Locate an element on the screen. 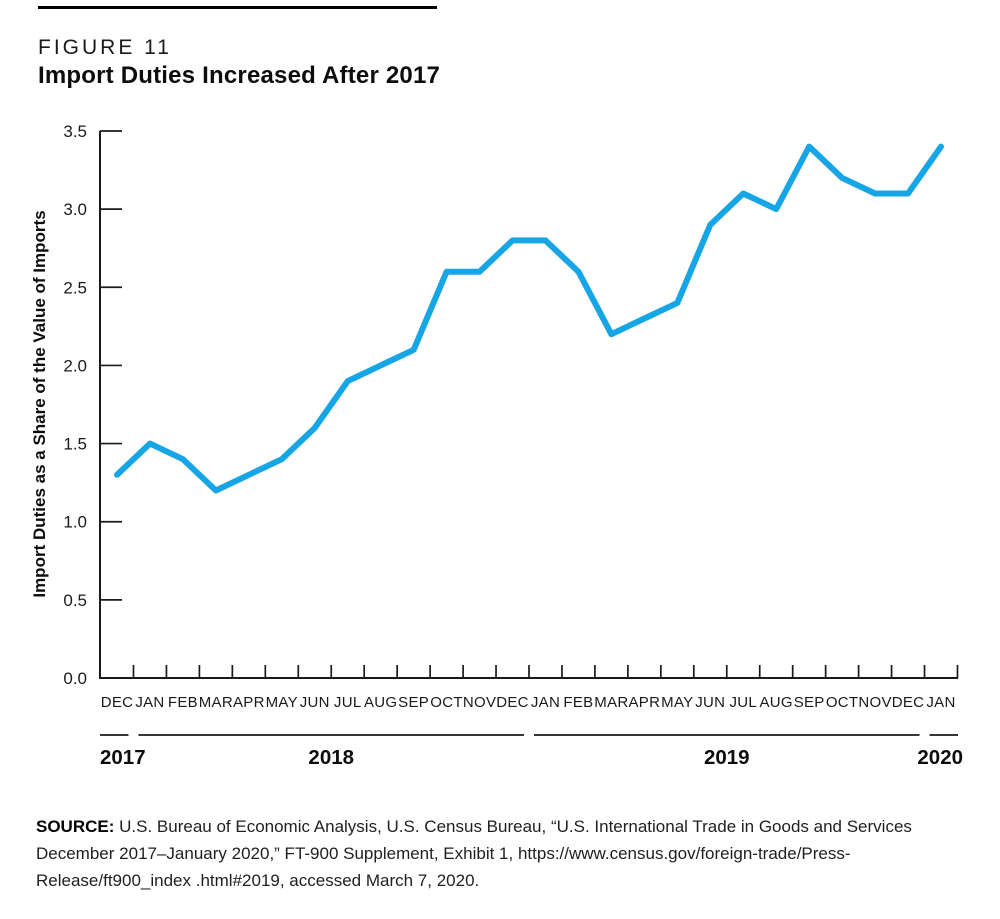  y-tick-label: 3.0 is located at coordinates (75, 209).